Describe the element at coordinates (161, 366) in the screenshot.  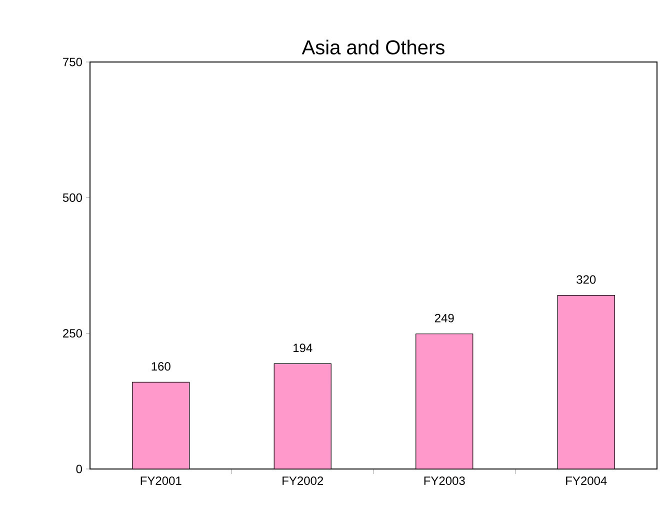
I see `data-label: 160` at that location.